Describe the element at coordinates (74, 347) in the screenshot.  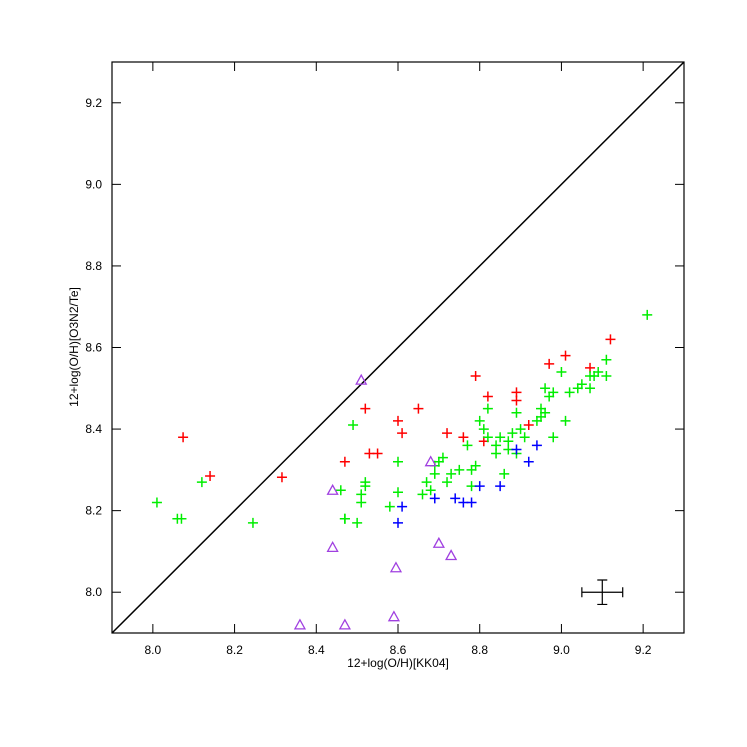
I see `y-axis-label: 12+log(O/H)[O3N2/Te]` at that location.